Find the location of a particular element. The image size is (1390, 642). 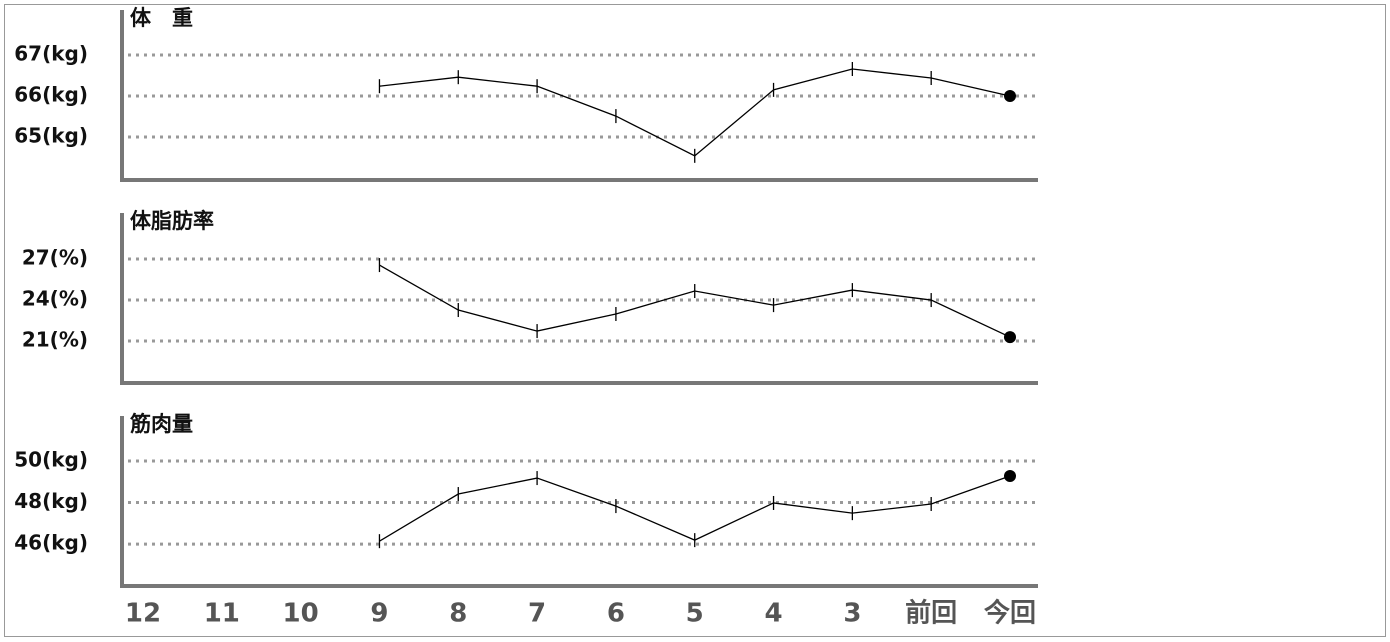

x-tick-label: 11 is located at coordinates (222, 614).